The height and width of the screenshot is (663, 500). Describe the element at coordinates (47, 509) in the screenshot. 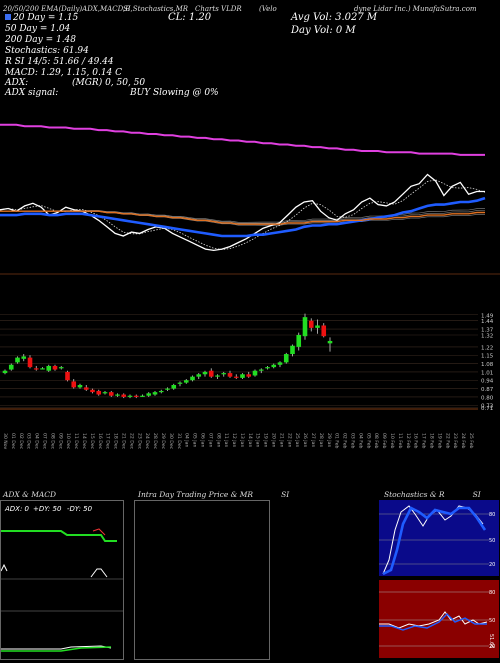

I see `adx-legend-1: +DY: 50` at that location.